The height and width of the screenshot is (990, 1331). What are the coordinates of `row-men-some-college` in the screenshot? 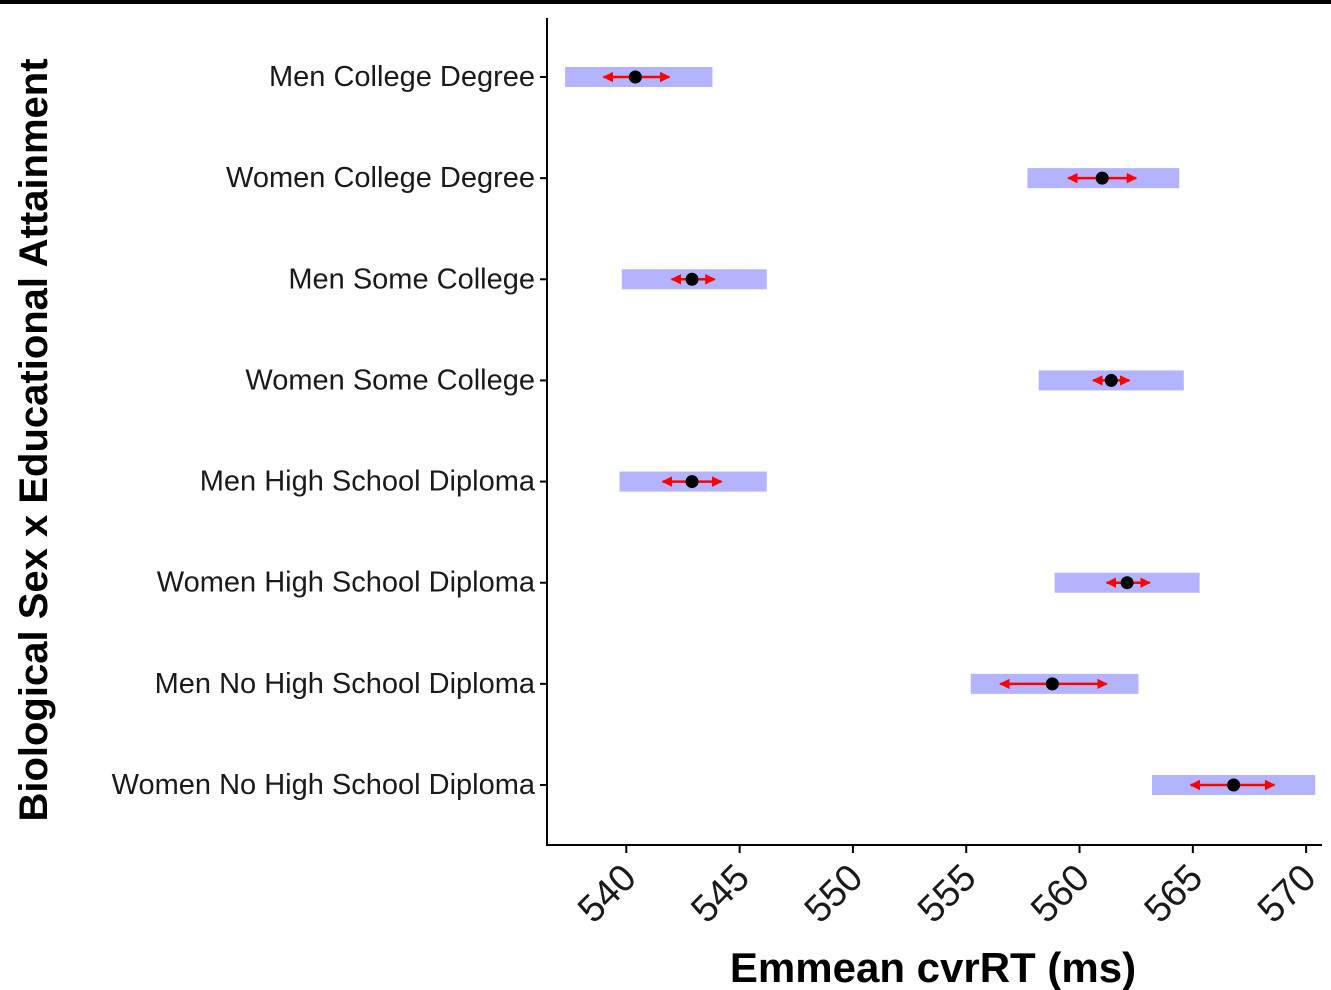 It's located at (694, 279).